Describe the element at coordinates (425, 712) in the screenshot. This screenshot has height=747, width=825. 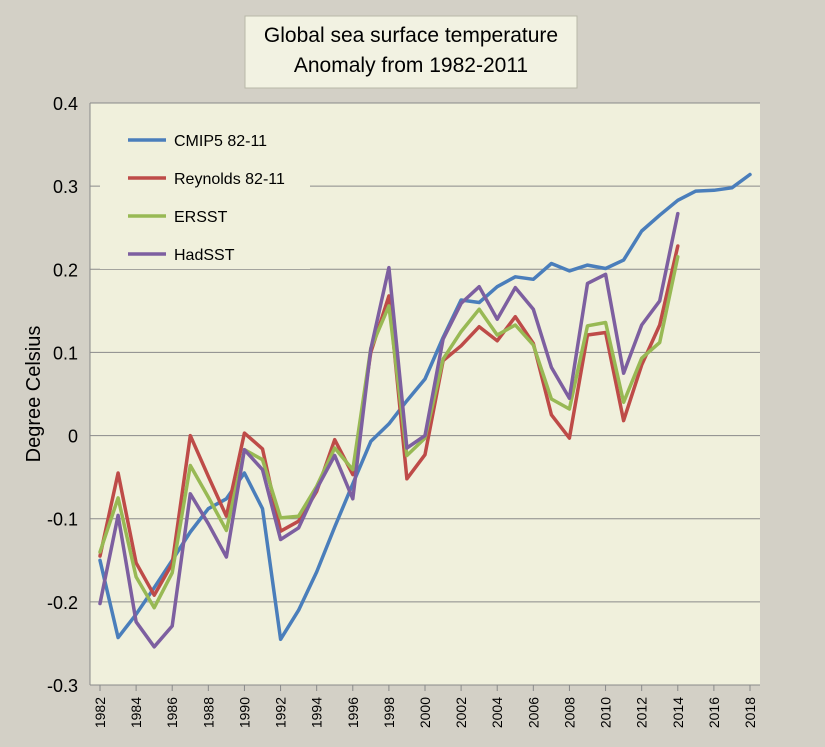
I see `x-tick-label: 2000` at that location.